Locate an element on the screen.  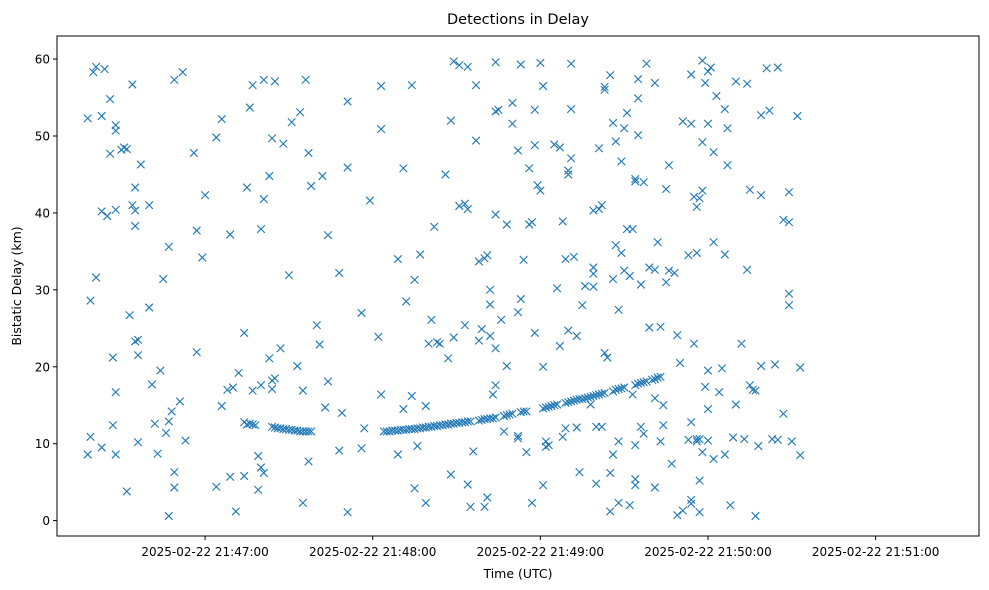
y-tick-label: 10 is located at coordinates (42, 444).